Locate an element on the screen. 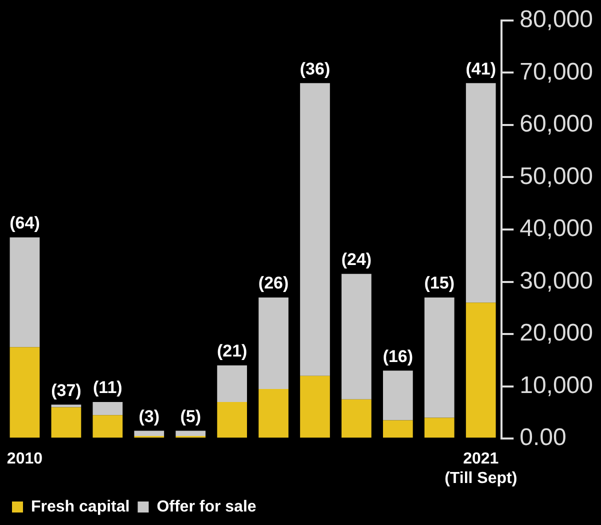 Image resolution: width=601 pixels, height=525 pixels. legend-label: Offer for sale is located at coordinates (206, 507).